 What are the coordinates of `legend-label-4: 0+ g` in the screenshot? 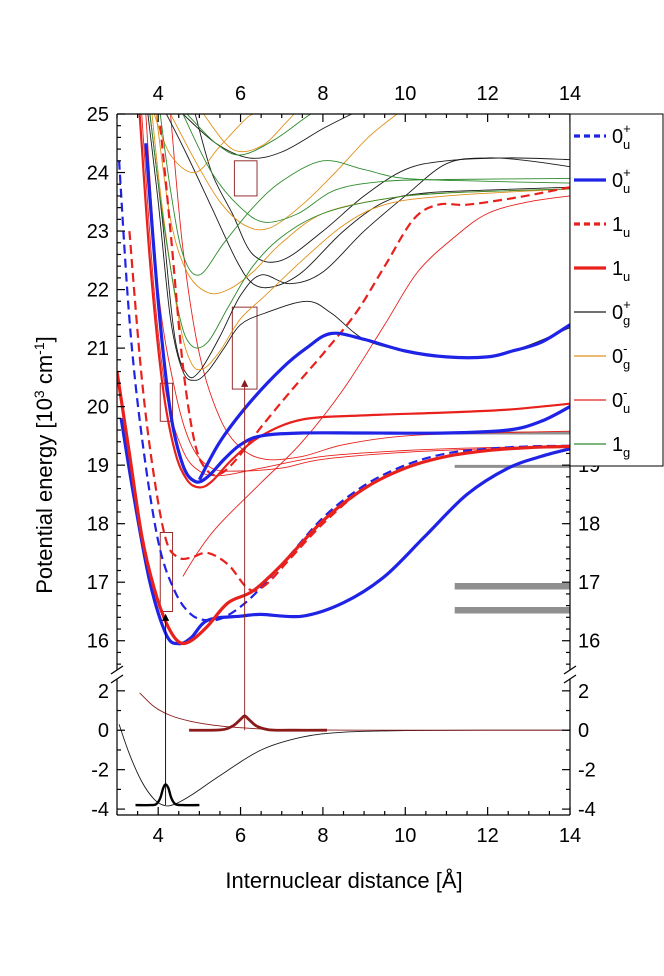 It's located at (621, 312).